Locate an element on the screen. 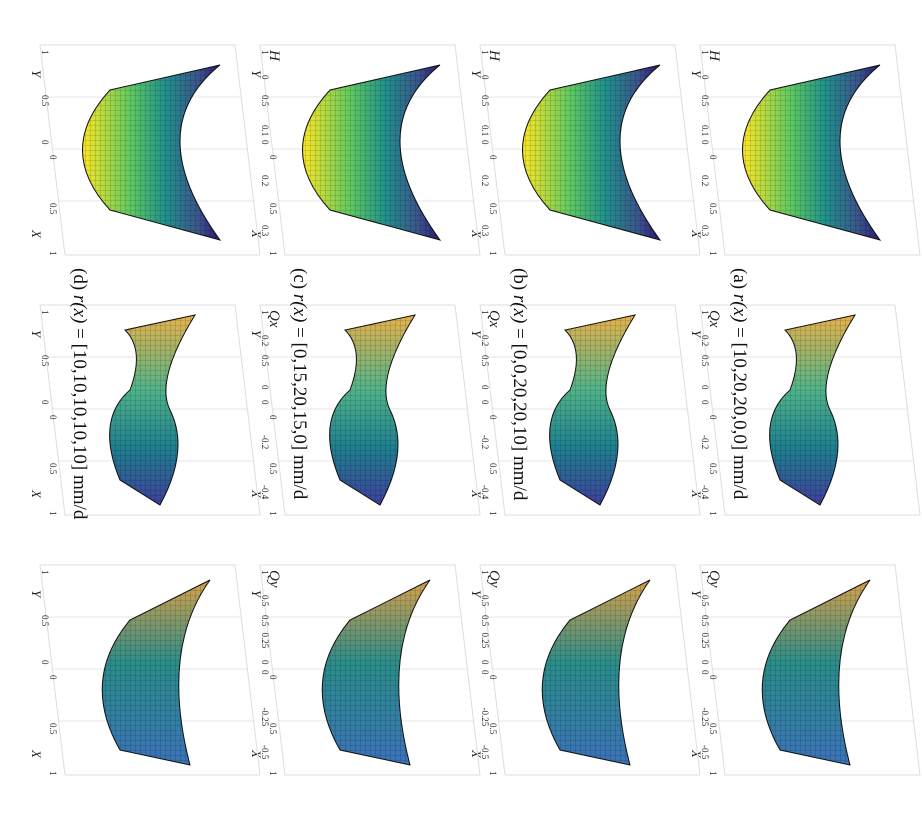 The image size is (922, 820). axis-label-Qx: Qx is located at coordinates (274, 319).